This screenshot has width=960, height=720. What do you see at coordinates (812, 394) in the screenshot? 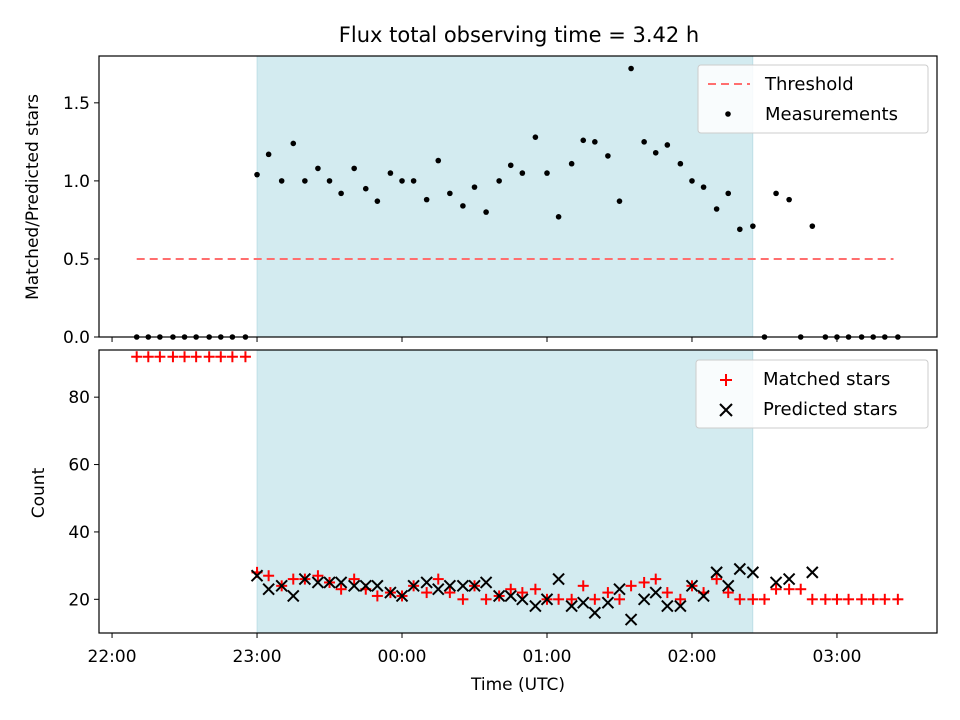
I see `count-legend: Matched stars Predicted stars` at bounding box center [812, 394].